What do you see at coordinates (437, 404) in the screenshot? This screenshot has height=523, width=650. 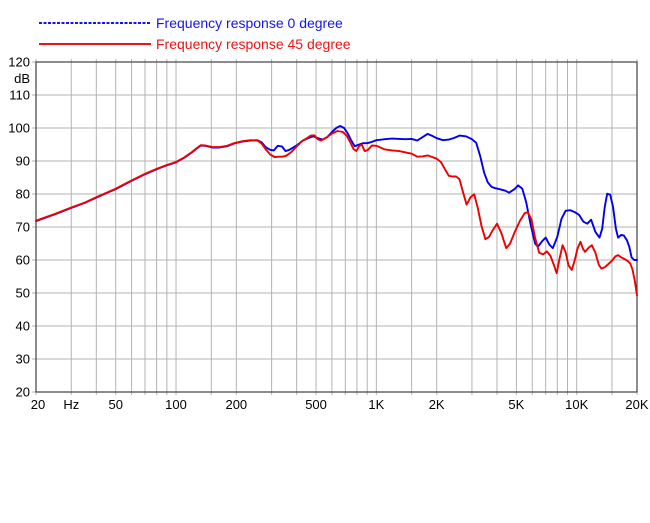 I see `x-tick-label: 2K` at bounding box center [437, 404].